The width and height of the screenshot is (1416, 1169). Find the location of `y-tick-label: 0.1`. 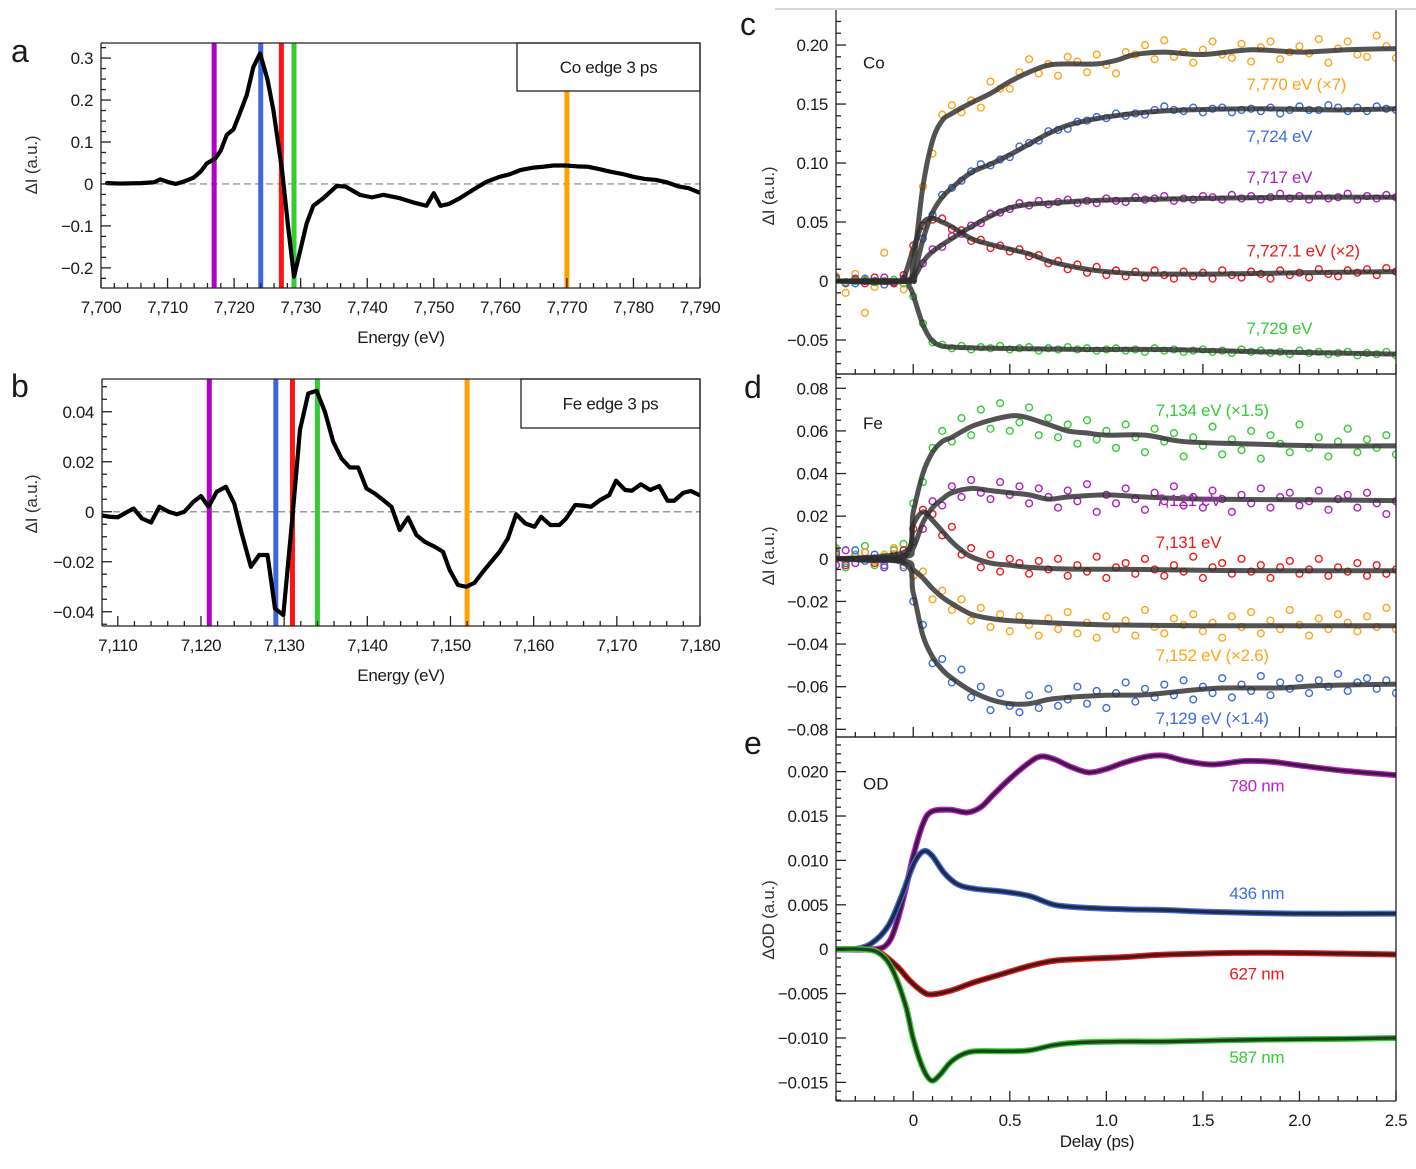

y-tick-label: 0.1 is located at coordinates (82, 142).